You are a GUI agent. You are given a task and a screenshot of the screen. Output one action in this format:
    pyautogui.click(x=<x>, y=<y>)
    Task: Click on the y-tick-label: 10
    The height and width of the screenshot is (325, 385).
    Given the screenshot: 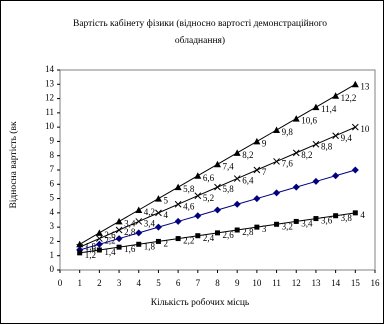 What is the action you would take?
    pyautogui.click(x=50, y=126)
    